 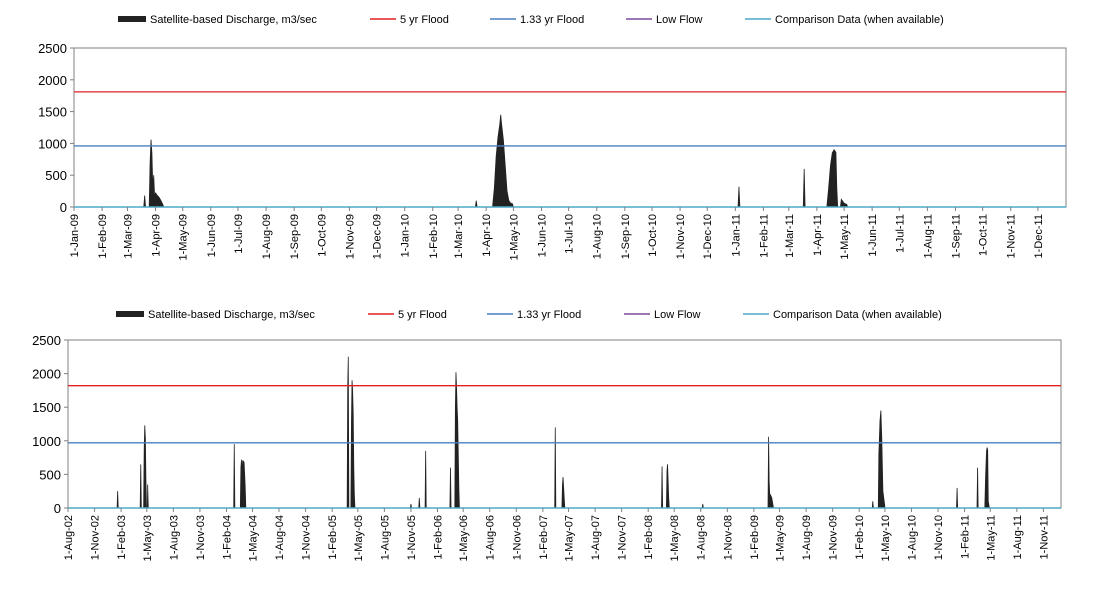 I want to click on x-tick-label: 1-Feb-08, so click(x=649, y=537).